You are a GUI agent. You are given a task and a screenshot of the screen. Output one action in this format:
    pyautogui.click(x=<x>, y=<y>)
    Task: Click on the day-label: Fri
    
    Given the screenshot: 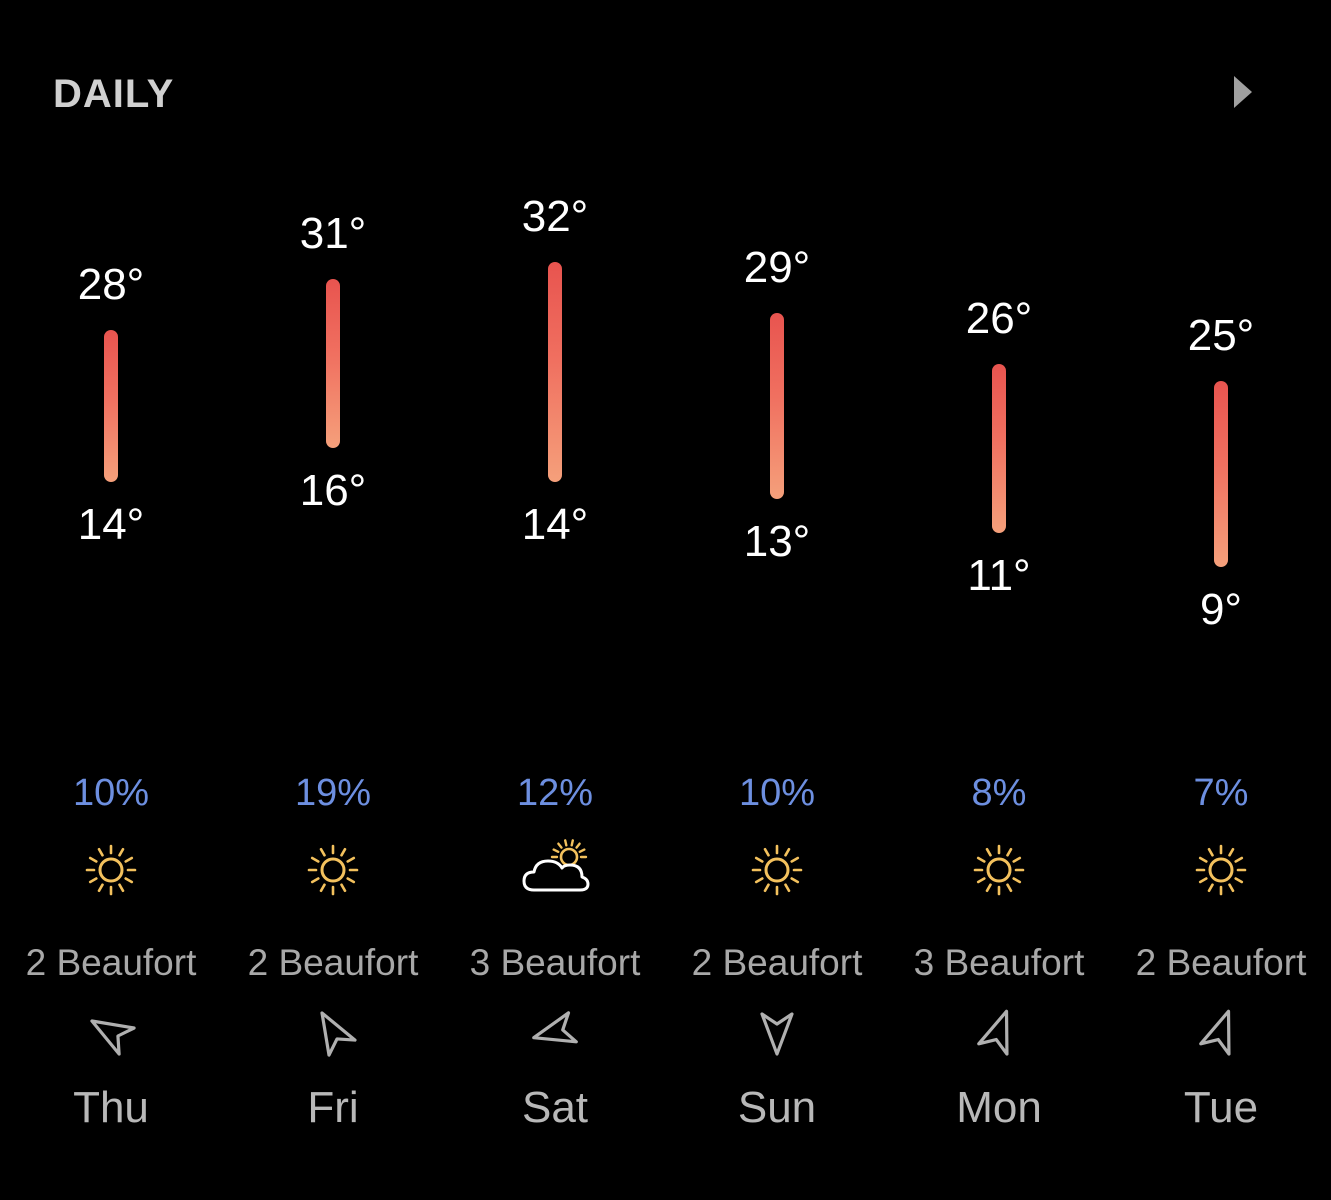 What is the action you would take?
    pyautogui.click(x=333, y=1107)
    